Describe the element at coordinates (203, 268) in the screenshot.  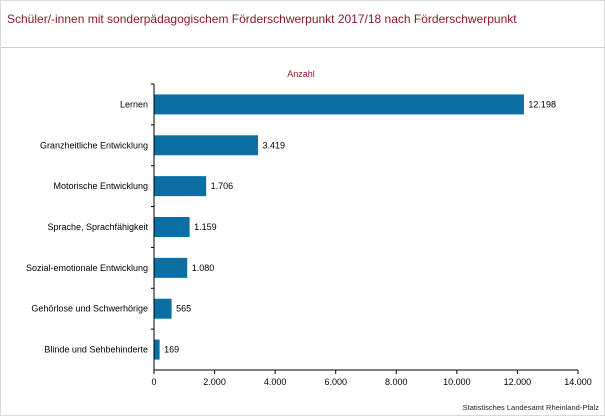
I see `value-label: 1.080` at that location.